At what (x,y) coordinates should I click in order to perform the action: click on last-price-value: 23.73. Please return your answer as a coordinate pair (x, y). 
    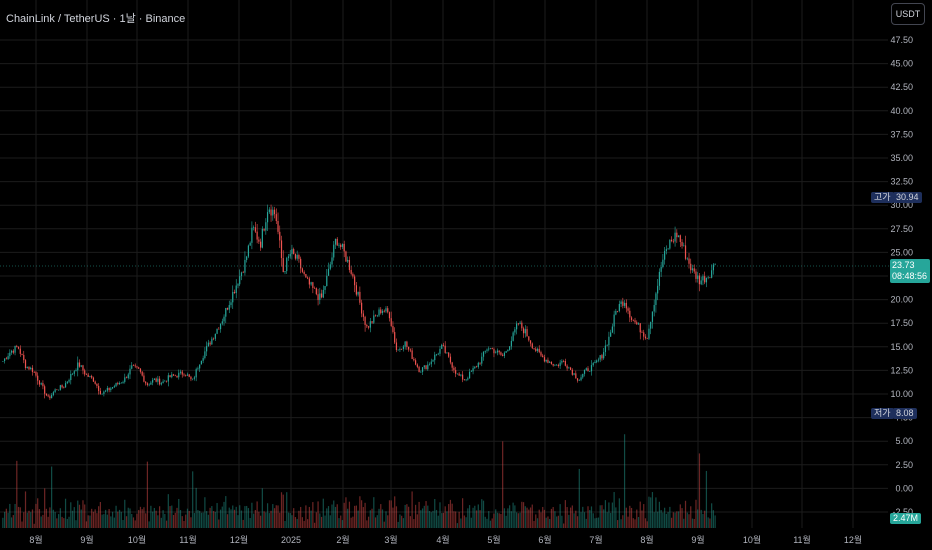
    Looking at the image, I should click on (903, 265).